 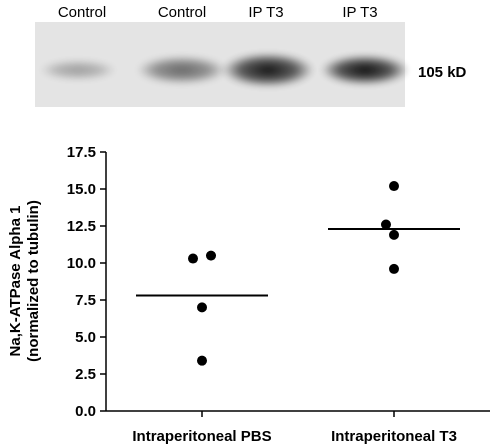 What do you see at coordinates (201, 436) in the screenshot?
I see `x-tick-label: Intraperitoneal PBS` at bounding box center [201, 436].